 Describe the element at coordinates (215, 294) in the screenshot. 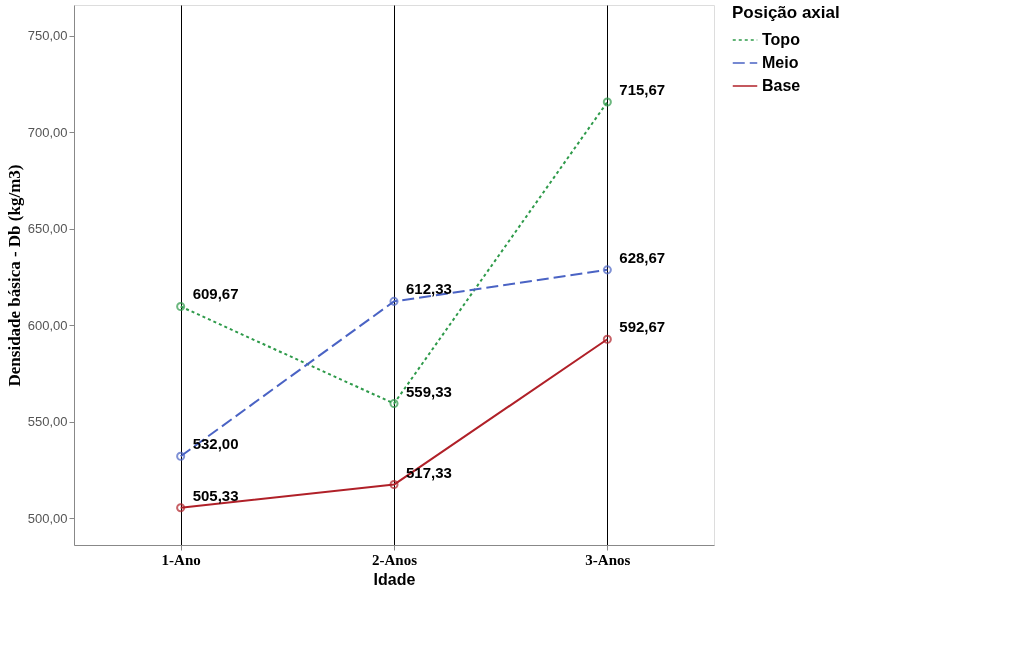

I see `data-label: 609,67` at that location.